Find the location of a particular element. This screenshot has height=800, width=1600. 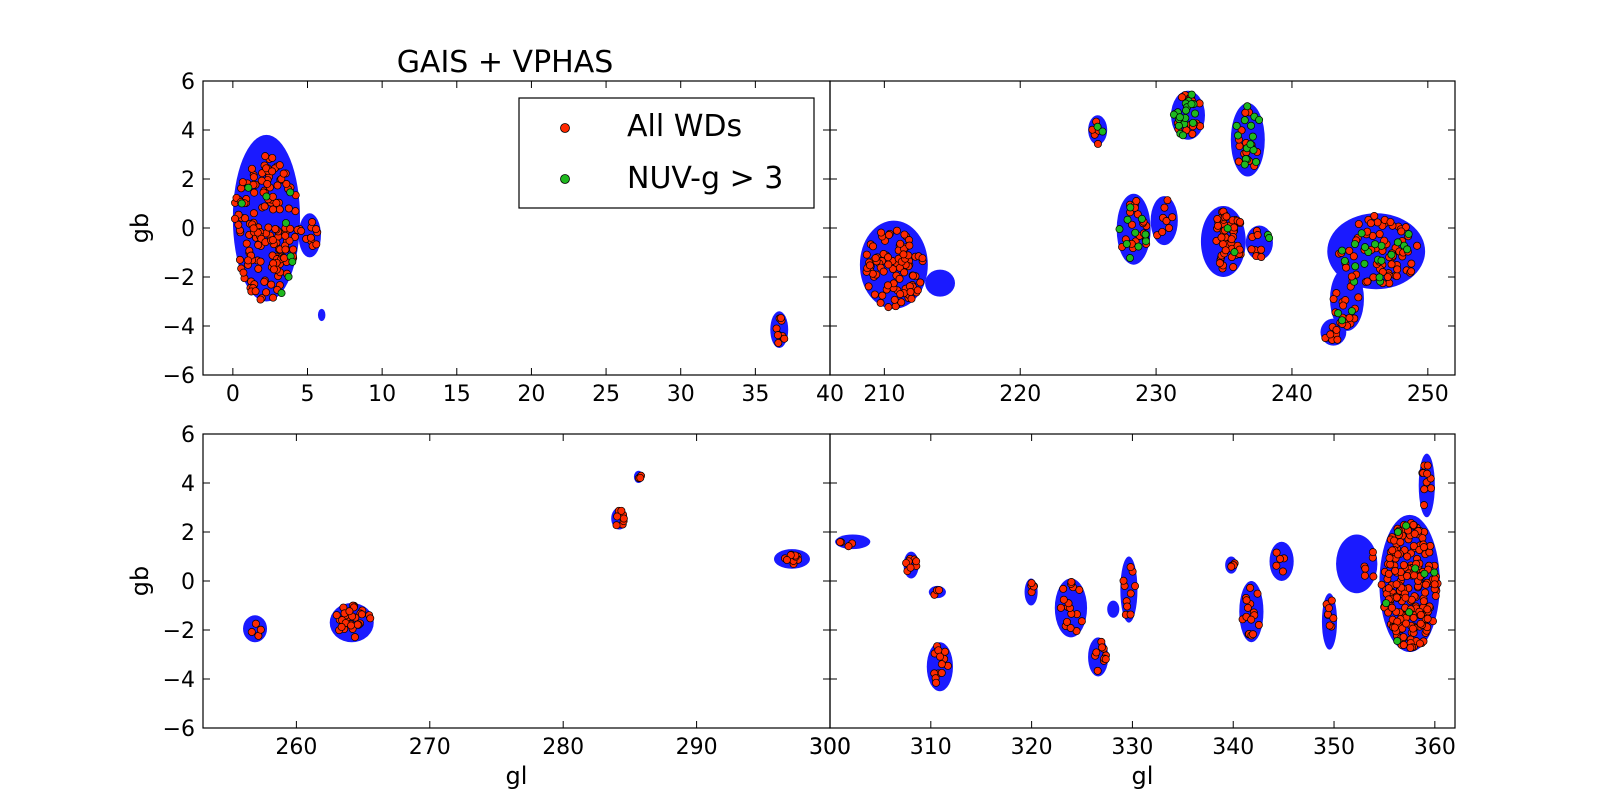

x-tick-label: 350 is located at coordinates (1334, 747).